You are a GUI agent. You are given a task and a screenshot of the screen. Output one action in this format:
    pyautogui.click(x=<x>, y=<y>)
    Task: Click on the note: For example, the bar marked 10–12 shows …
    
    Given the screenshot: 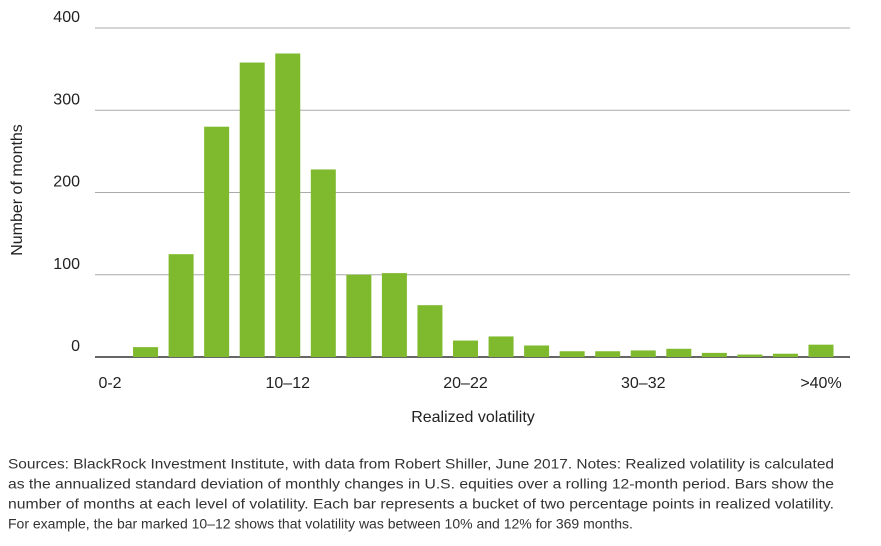 What is the action you would take?
    pyautogui.click(x=320, y=524)
    